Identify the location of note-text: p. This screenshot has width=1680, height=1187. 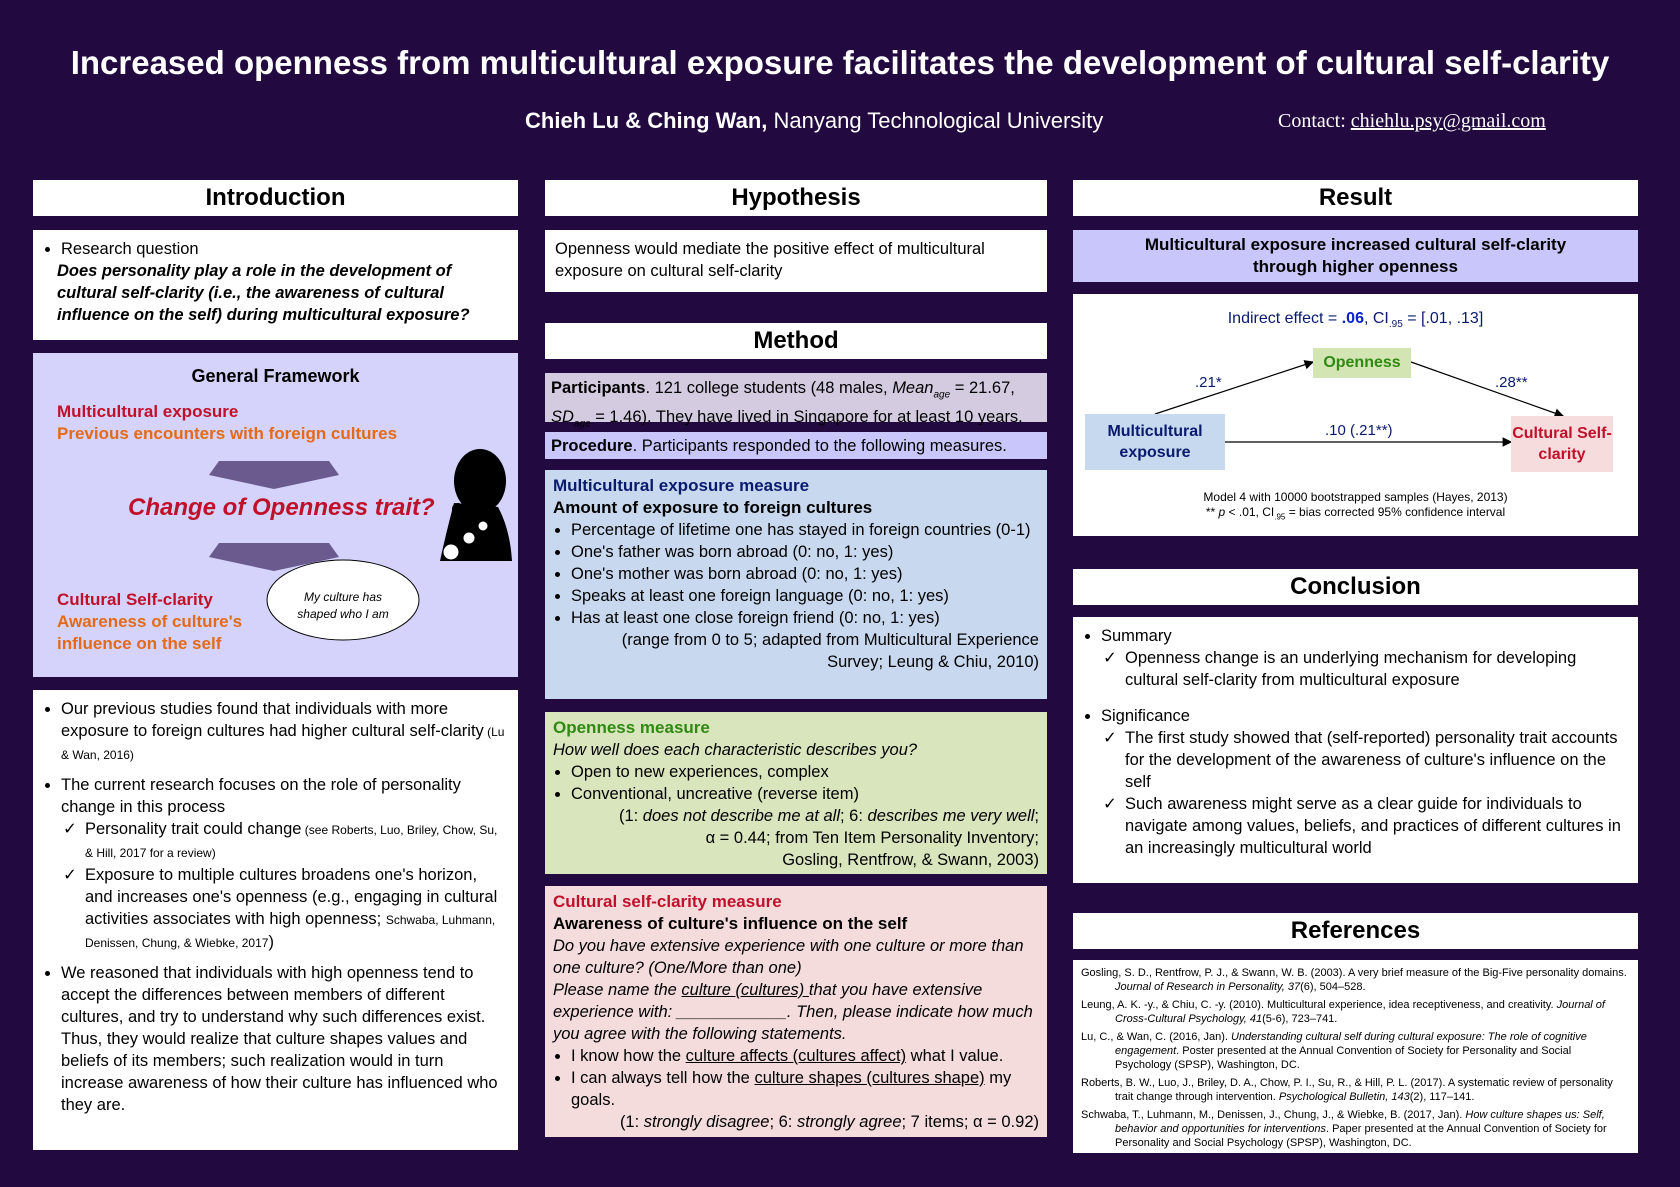
(1222, 512).